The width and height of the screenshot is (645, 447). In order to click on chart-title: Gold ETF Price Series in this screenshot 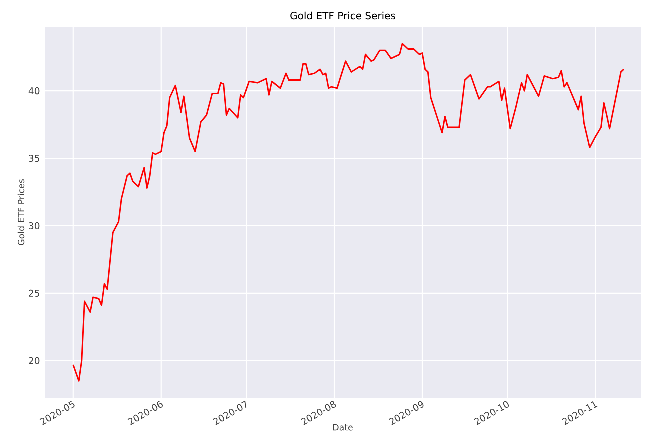, I will do `click(343, 16)`.